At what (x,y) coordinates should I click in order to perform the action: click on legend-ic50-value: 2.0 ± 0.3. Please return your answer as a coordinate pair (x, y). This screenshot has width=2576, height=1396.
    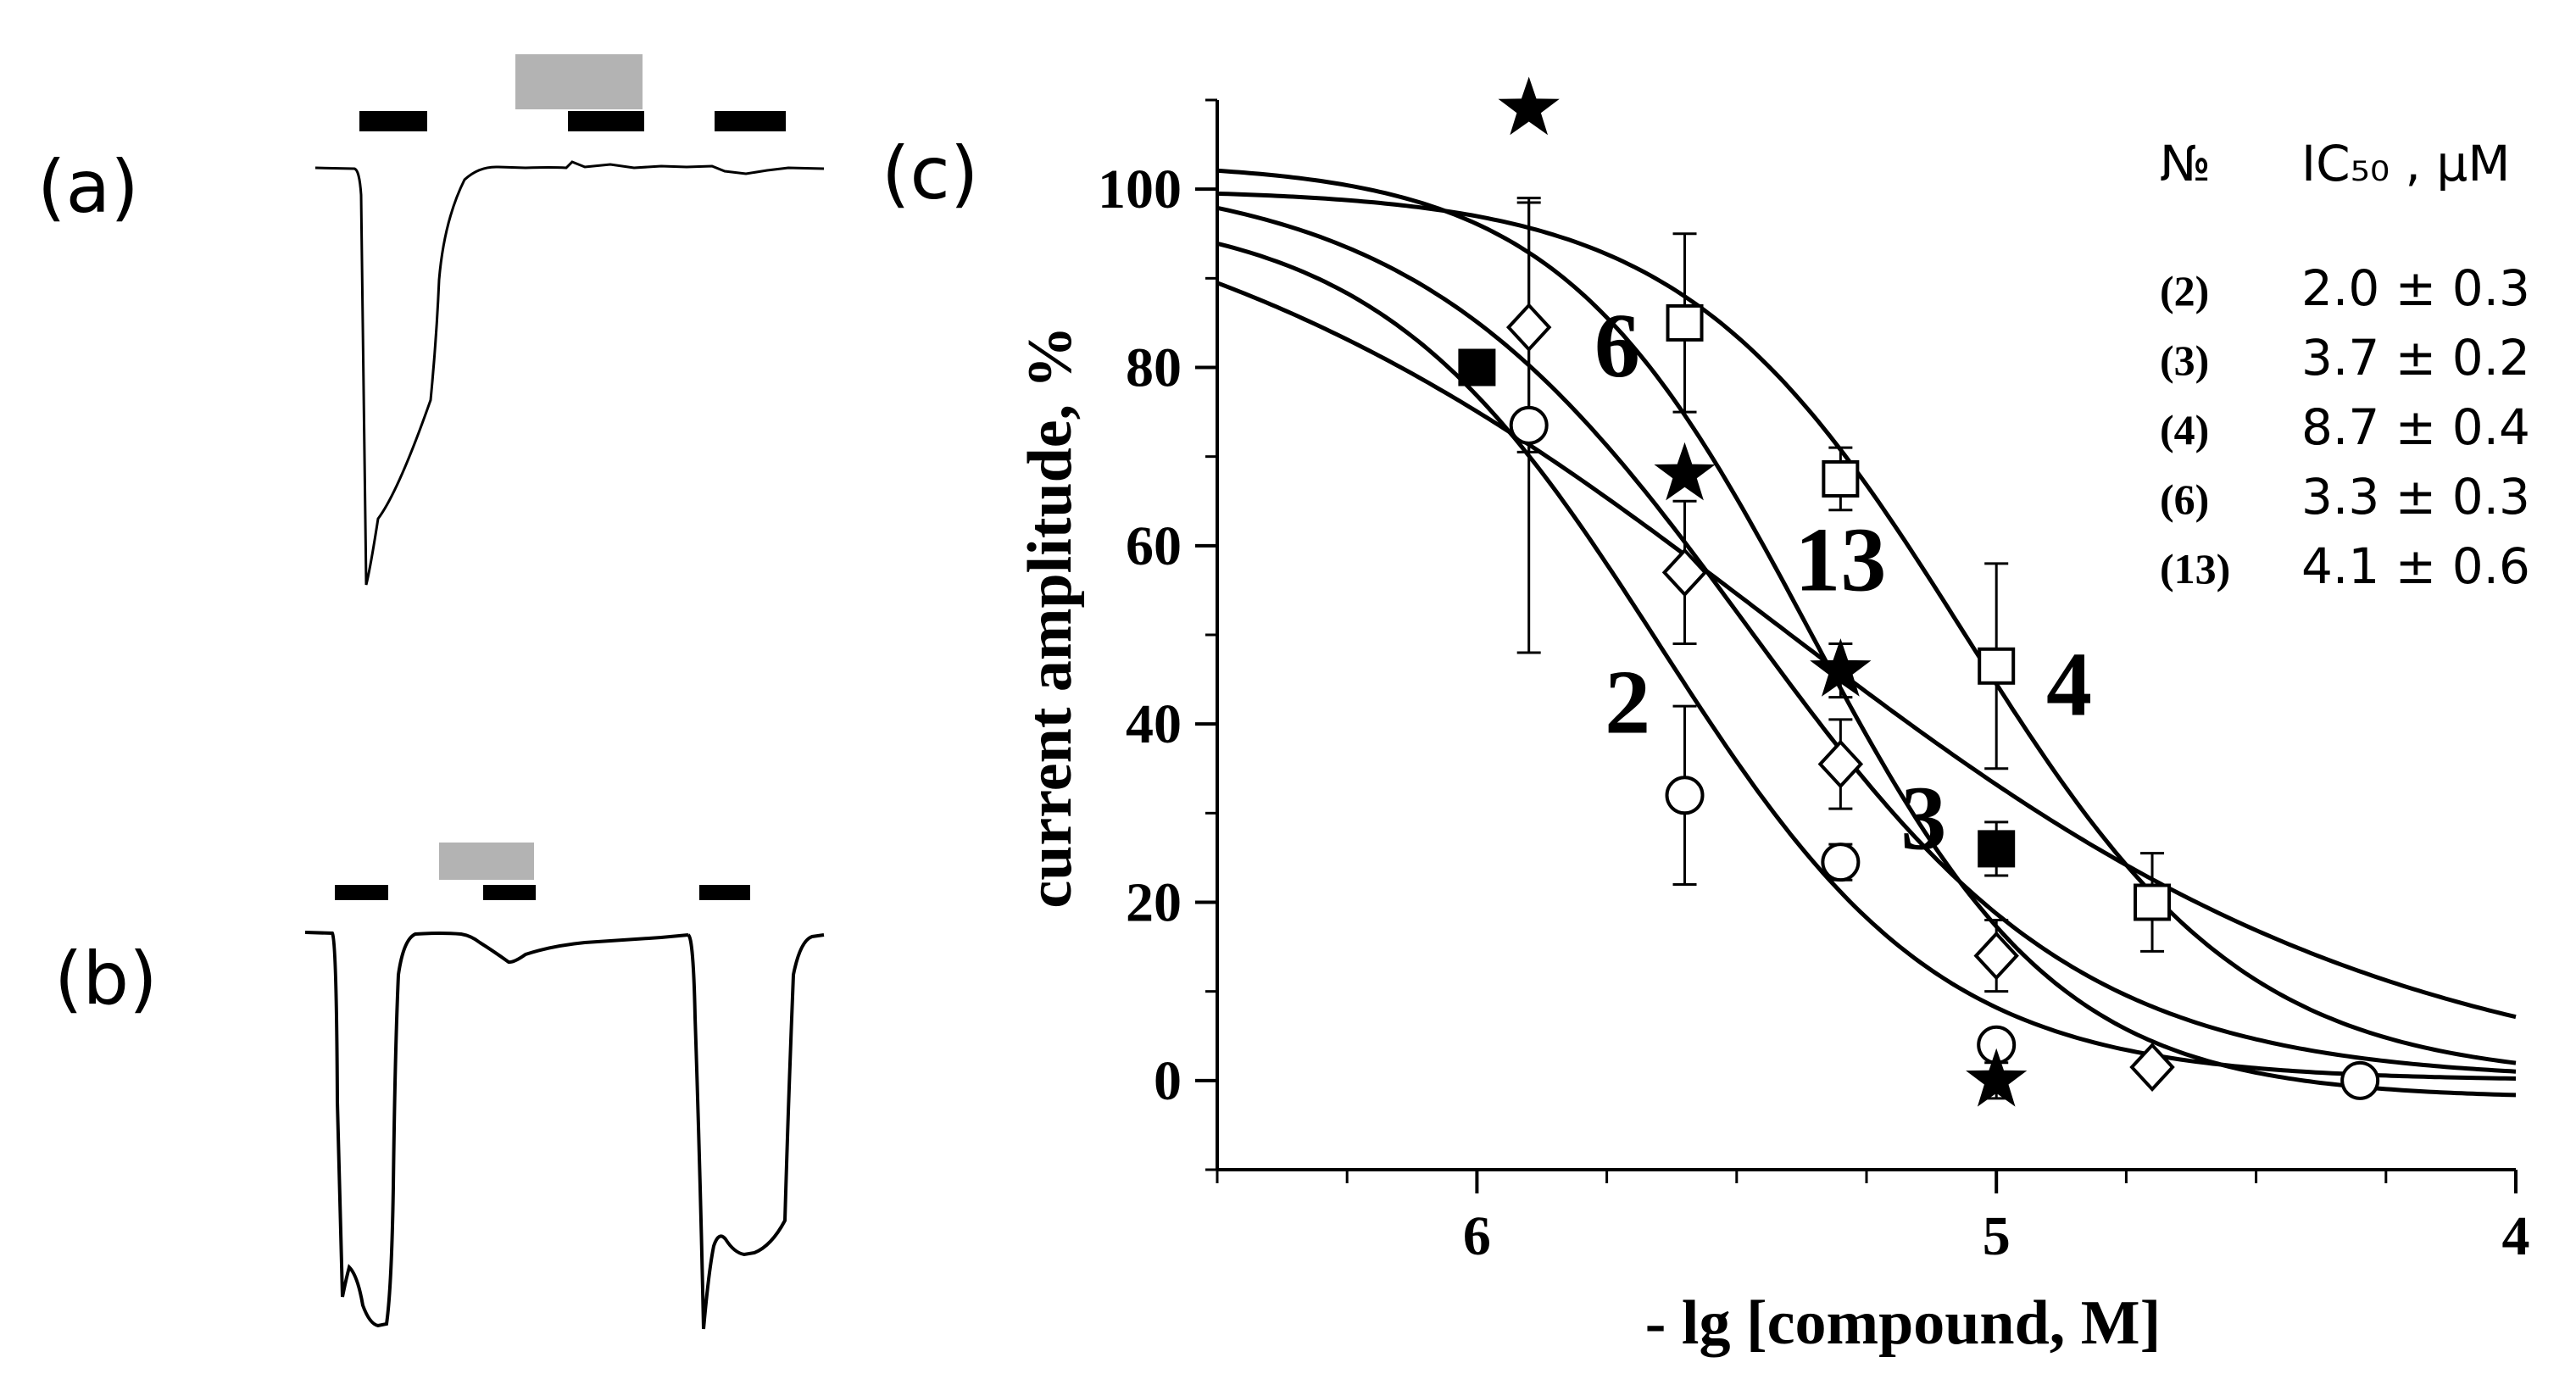
    Looking at the image, I should click on (2415, 288).